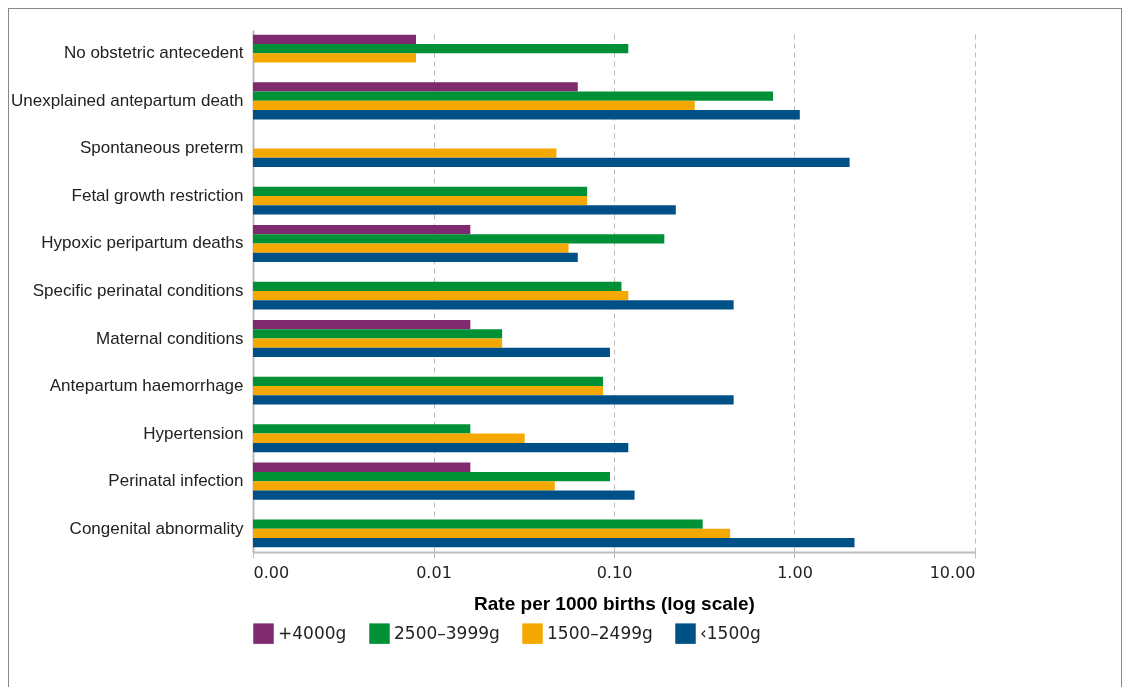 Image resolution: width=1130 pixels, height=687 pixels. Describe the element at coordinates (146, 386) in the screenshot. I see `y-tick-label: Antepartum haemorrhage` at that location.